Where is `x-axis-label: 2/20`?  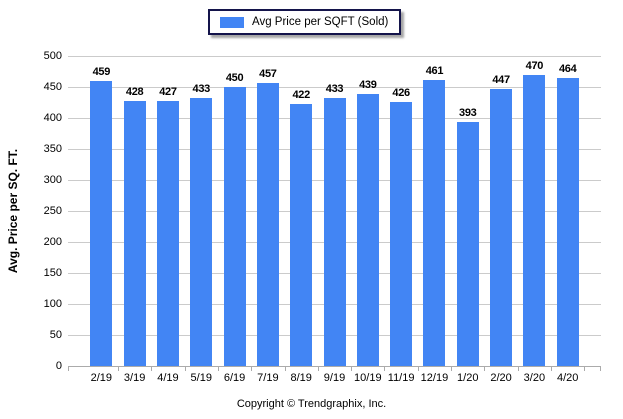 x-axis-label: 2/20 is located at coordinates (501, 378).